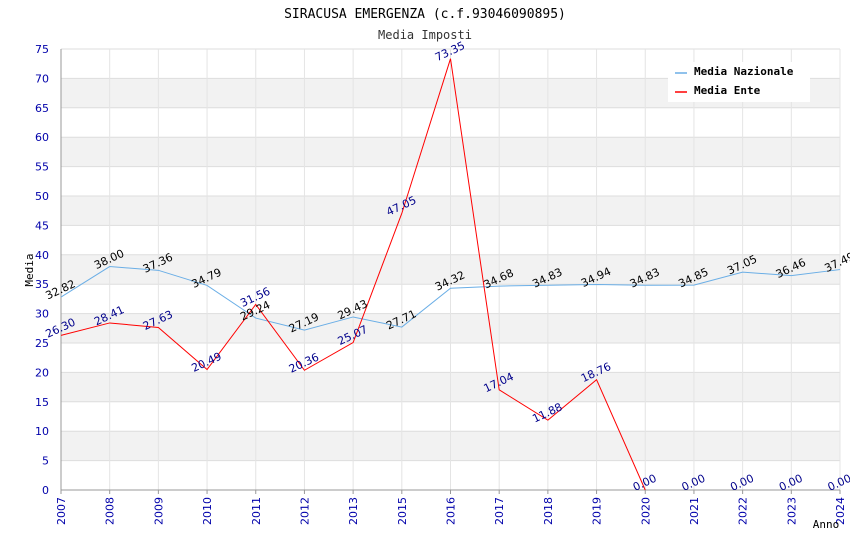  I want to click on x-tick-label: 2023, so click(791, 511).